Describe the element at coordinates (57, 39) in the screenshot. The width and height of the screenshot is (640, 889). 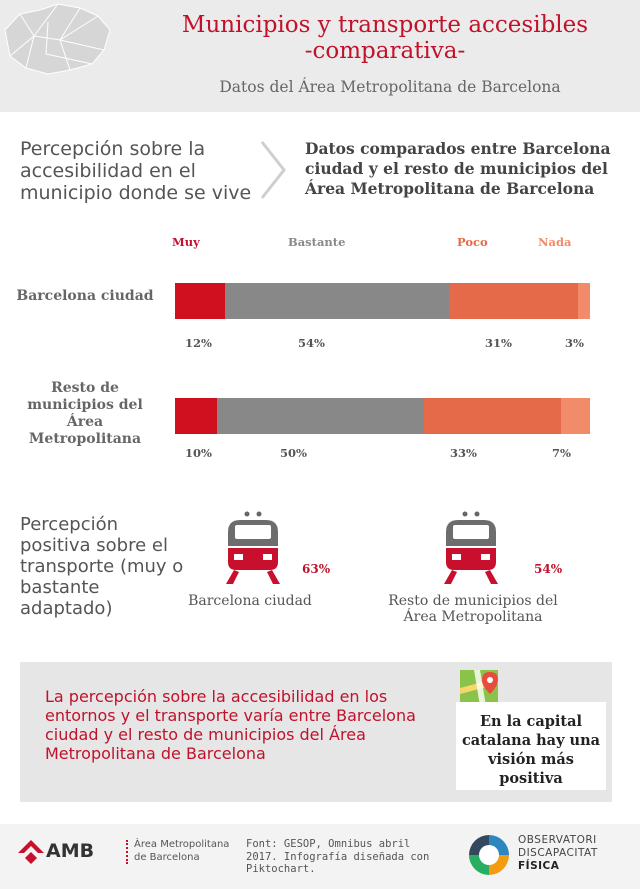
I see `metropolitan-map-image` at that location.